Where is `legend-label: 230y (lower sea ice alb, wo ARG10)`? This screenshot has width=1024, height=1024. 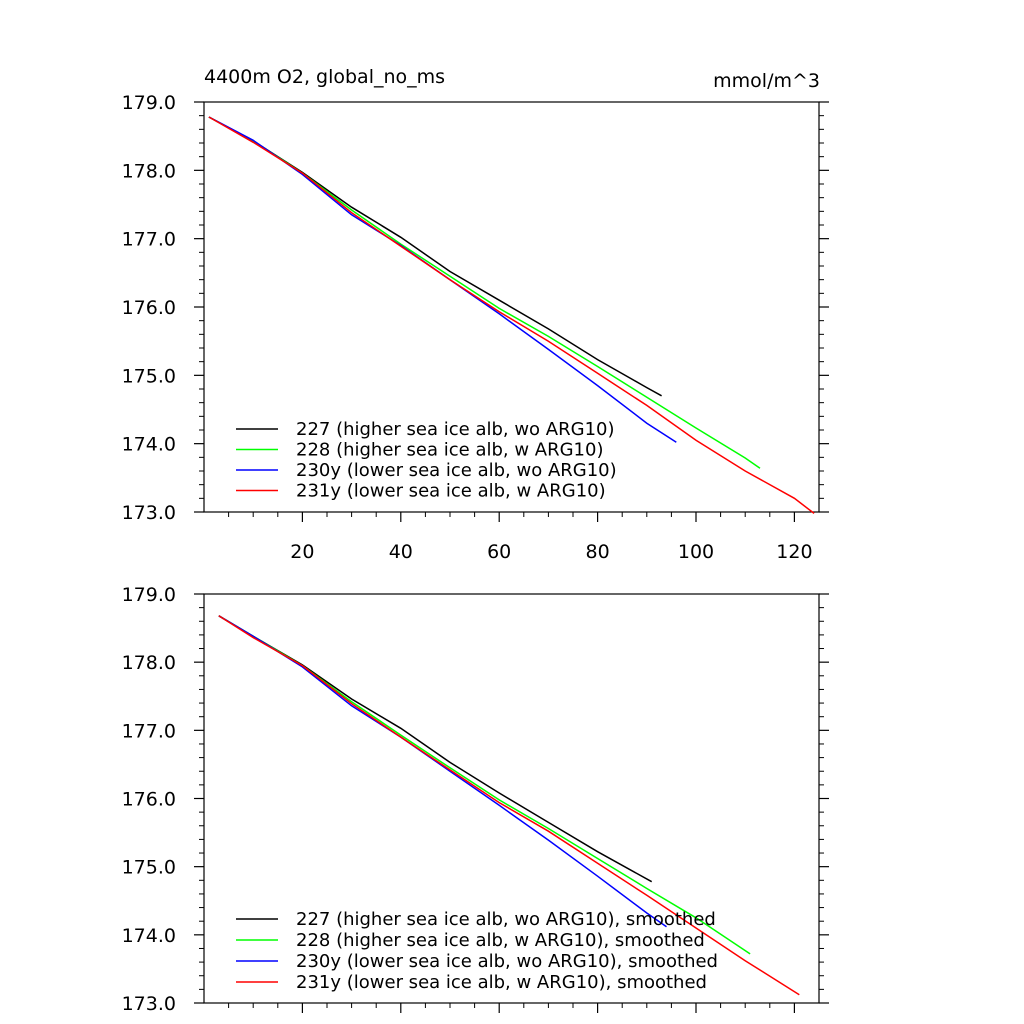
legend-label: 230y (lower sea ice alb, wo ARG10) is located at coordinates (456, 470).